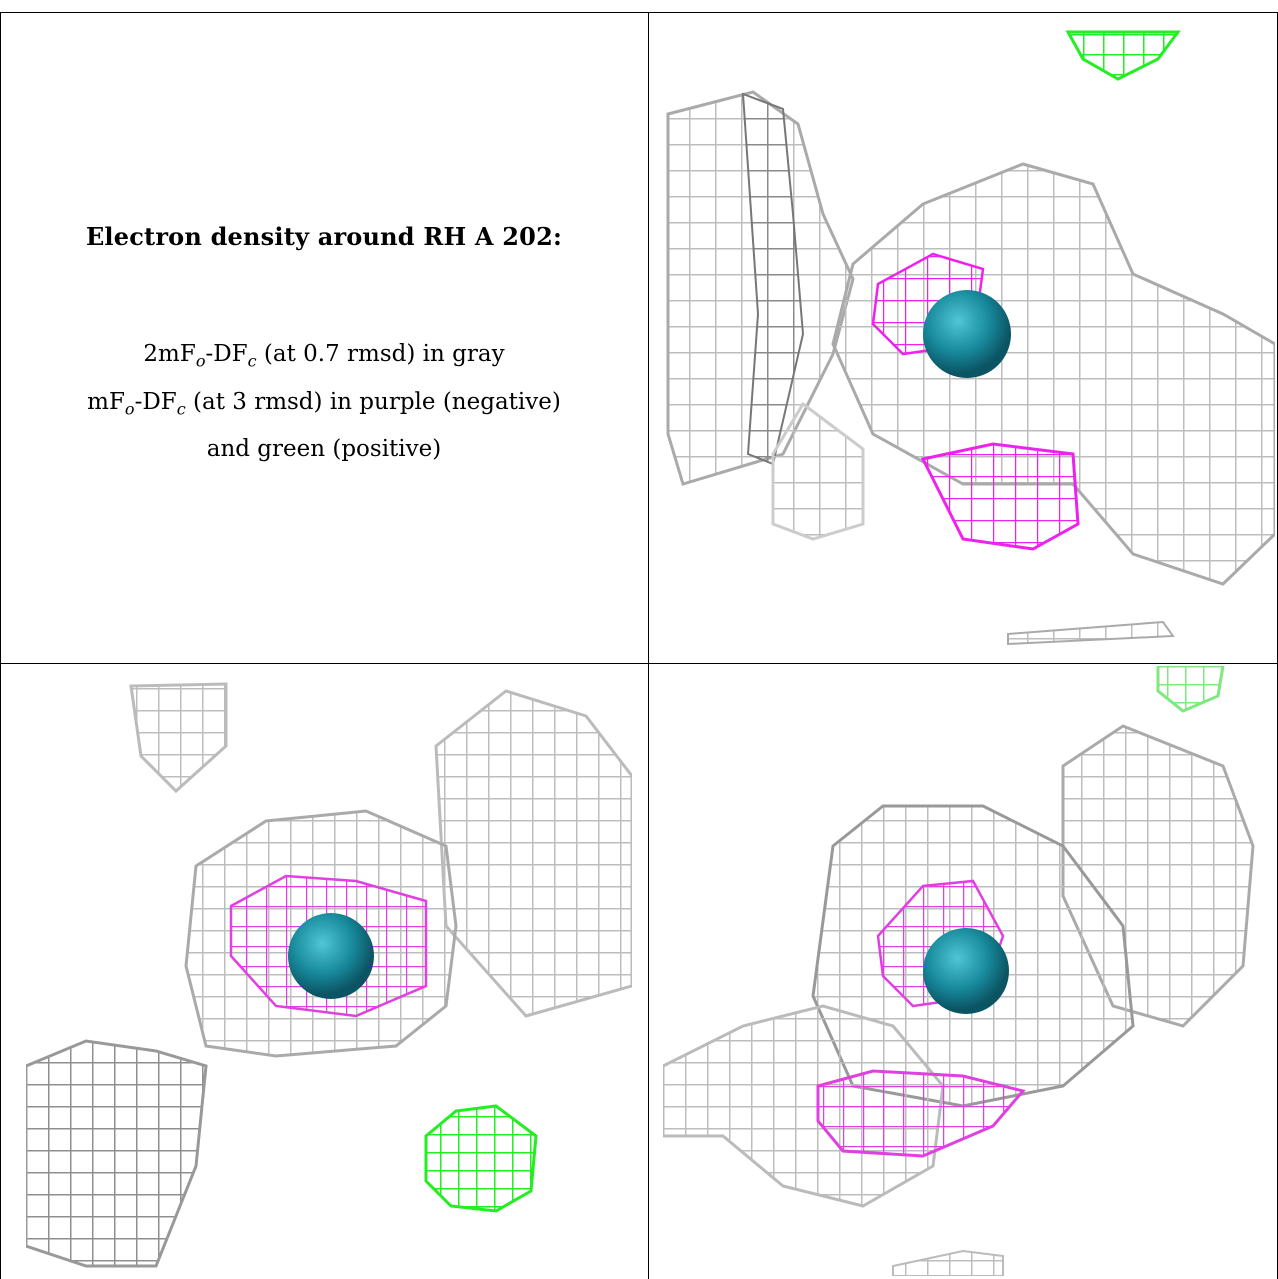 This screenshot has width=1278, height=1279. Describe the element at coordinates (818, 471) in the screenshot. I see `mesh-small-left` at that location.